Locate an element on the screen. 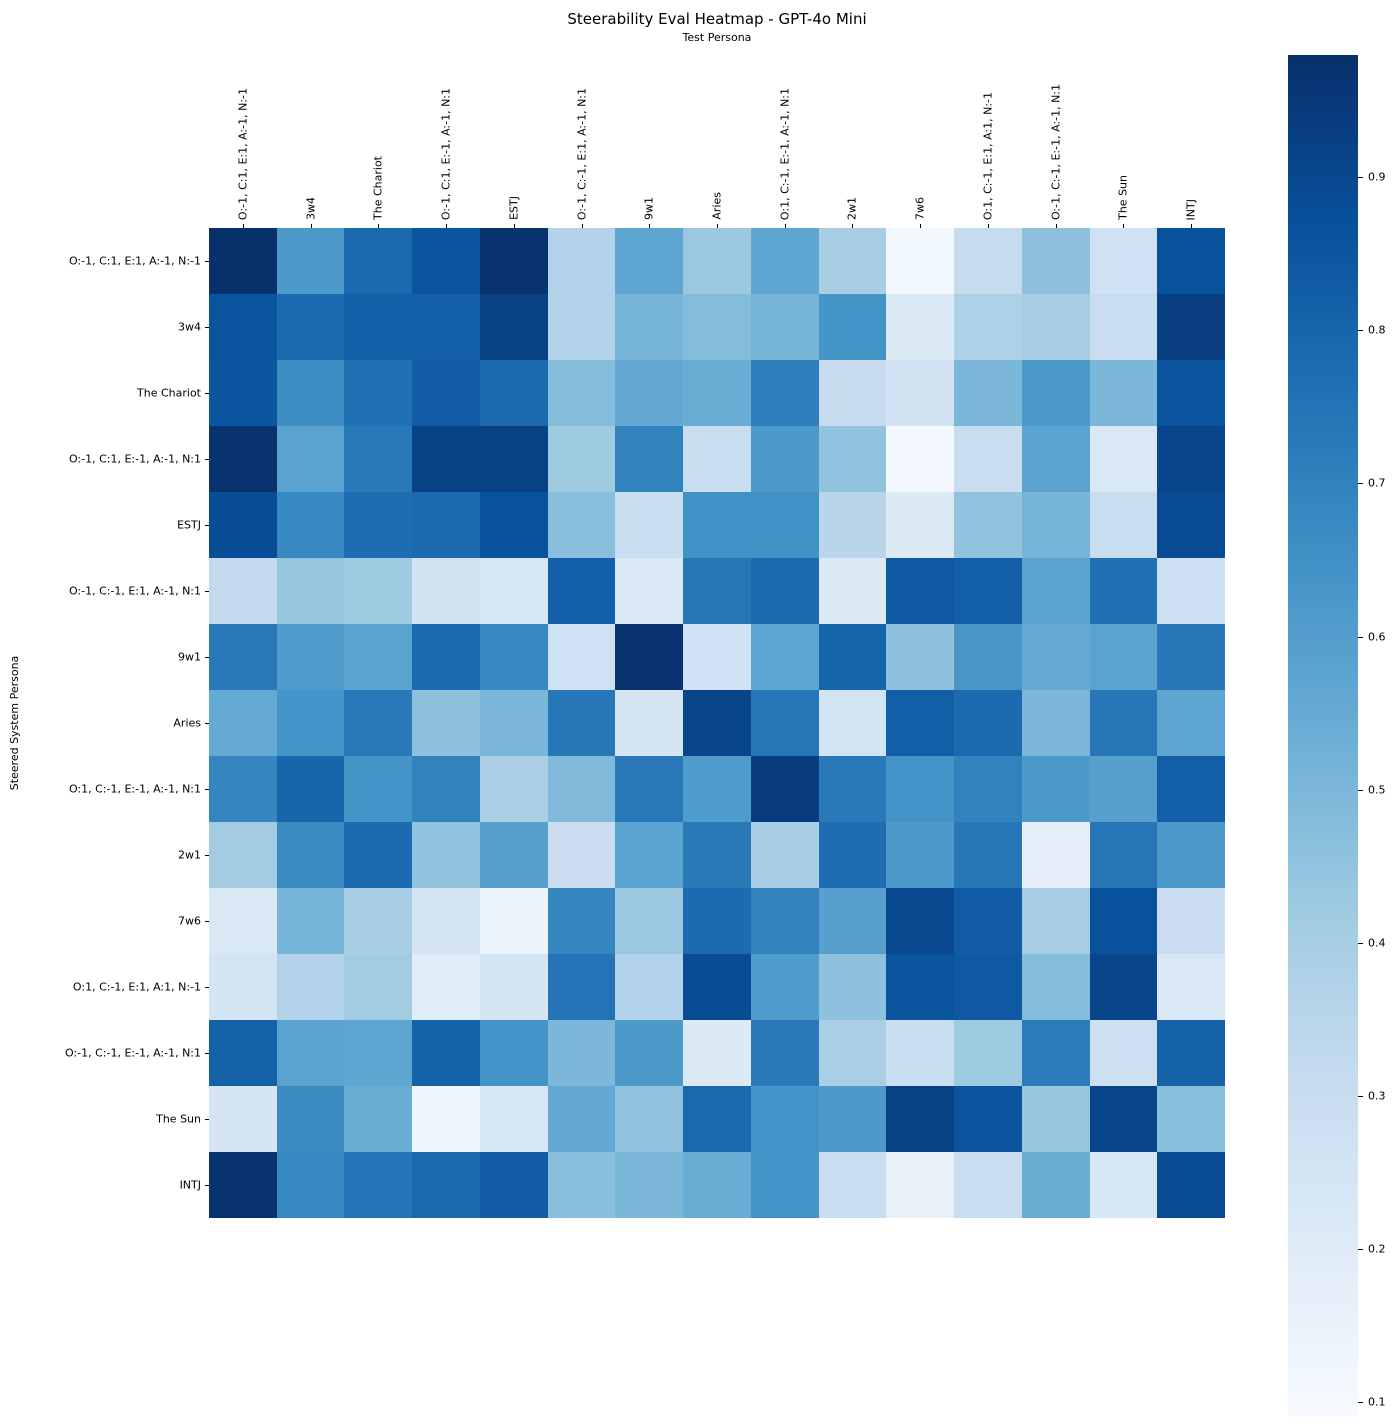  y-tick-label: O:-1, C:1, E:-1, A:-1, N:1 is located at coordinates (134, 459).